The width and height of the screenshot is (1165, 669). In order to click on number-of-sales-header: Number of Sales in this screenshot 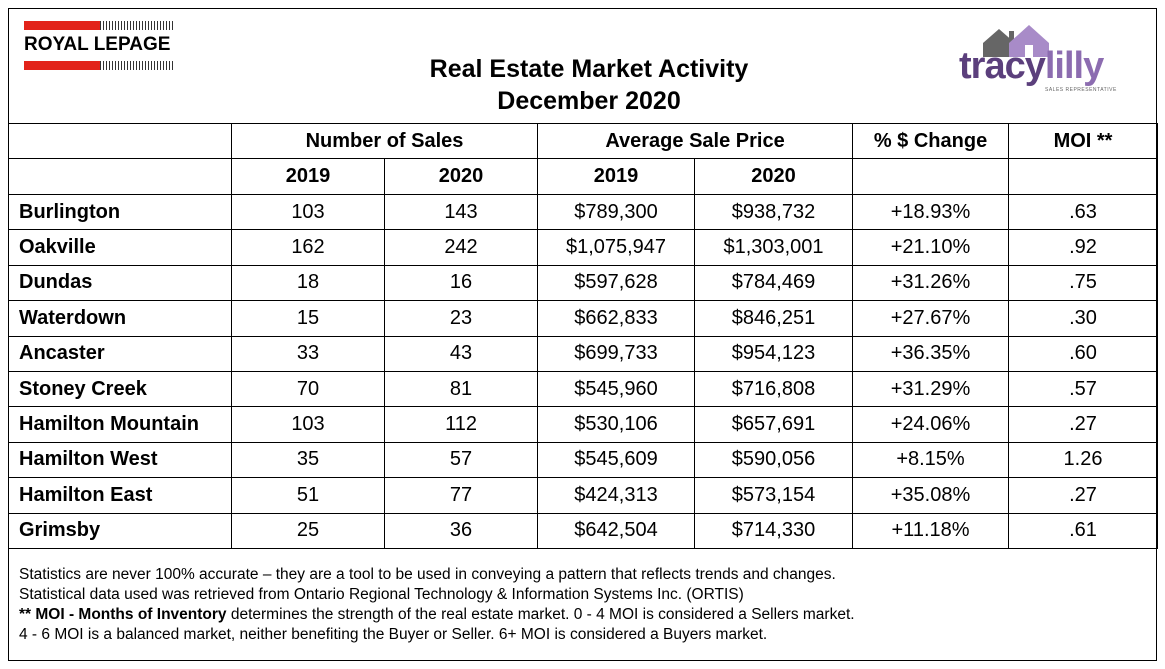, I will do `click(384, 141)`.